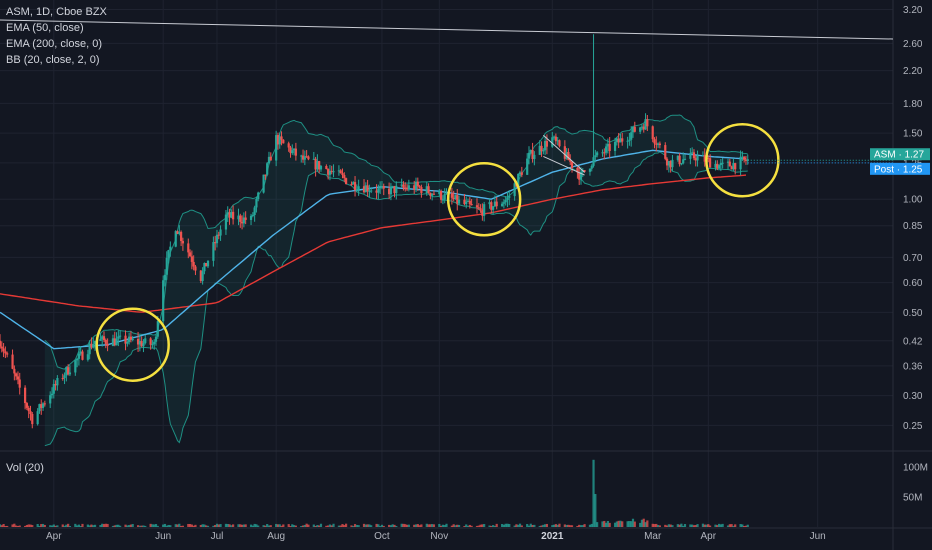 The image size is (932, 550). I want to click on trendline, so click(447, 29).